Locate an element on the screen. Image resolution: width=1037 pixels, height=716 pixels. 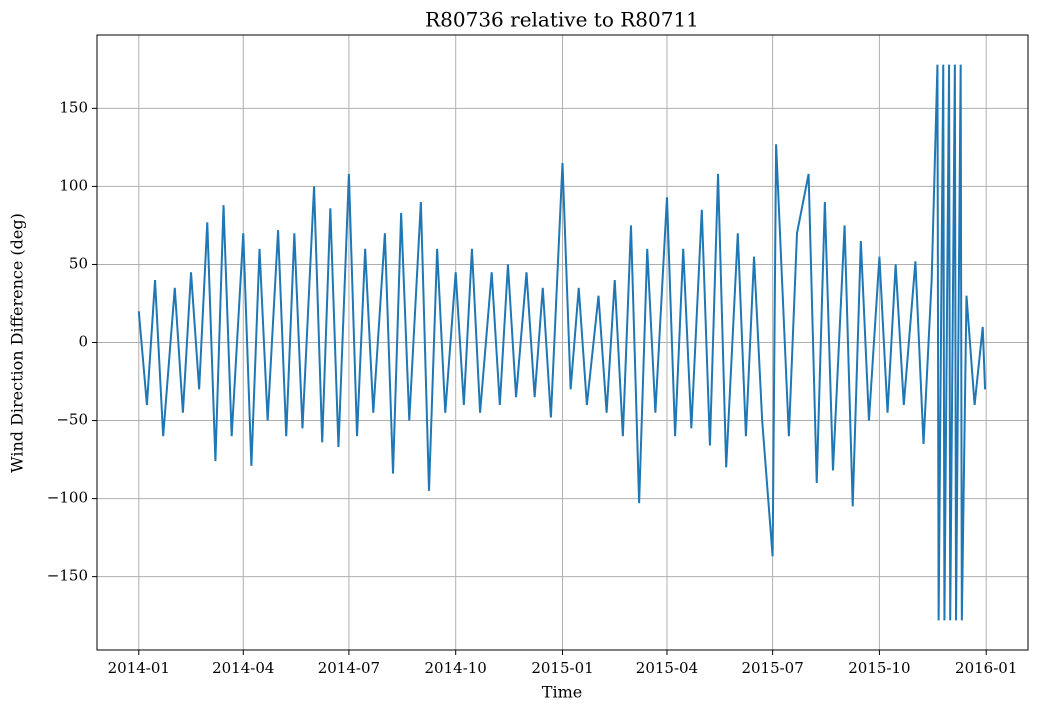
x-tick-label: 2015-04 is located at coordinates (667, 668).